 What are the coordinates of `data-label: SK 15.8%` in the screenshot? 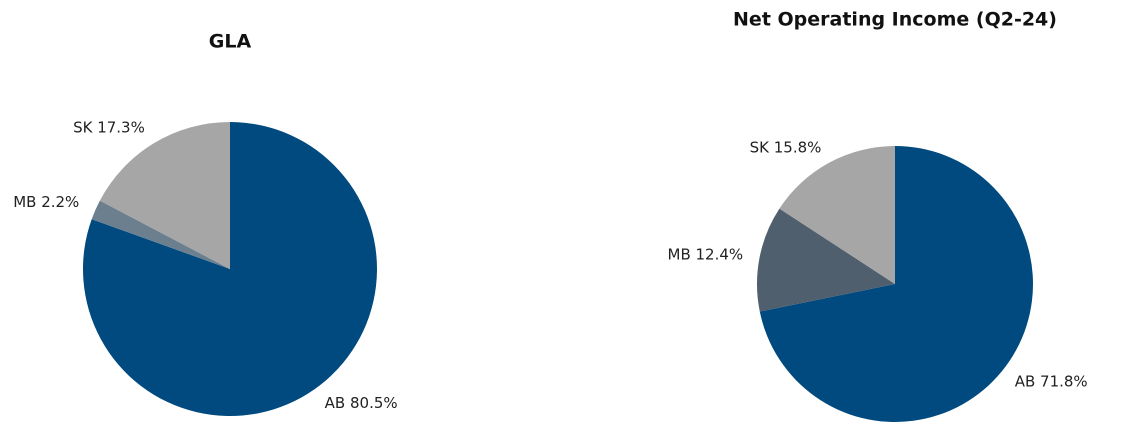 It's located at (786, 148).